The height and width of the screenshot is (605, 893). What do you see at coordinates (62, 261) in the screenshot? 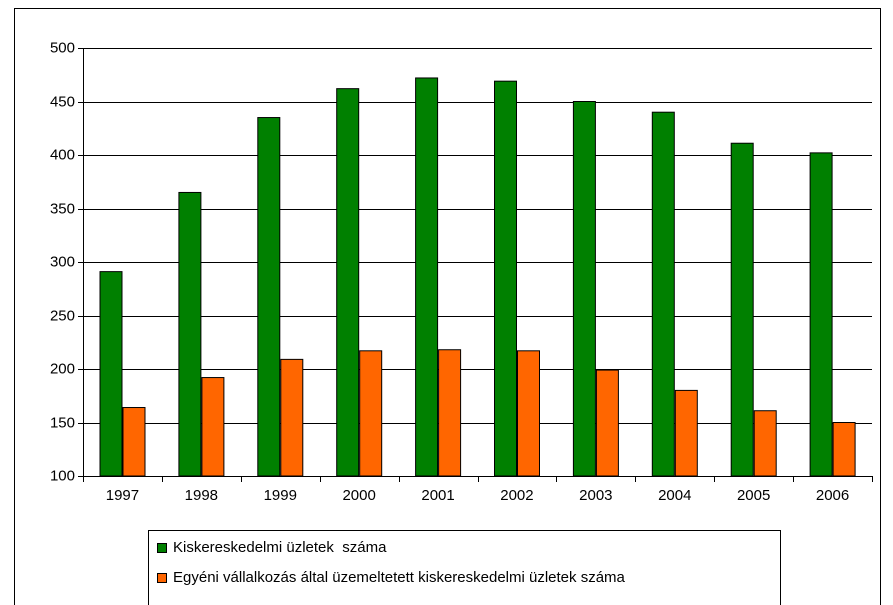
I see `y-tick-label: 300` at bounding box center [62, 261].